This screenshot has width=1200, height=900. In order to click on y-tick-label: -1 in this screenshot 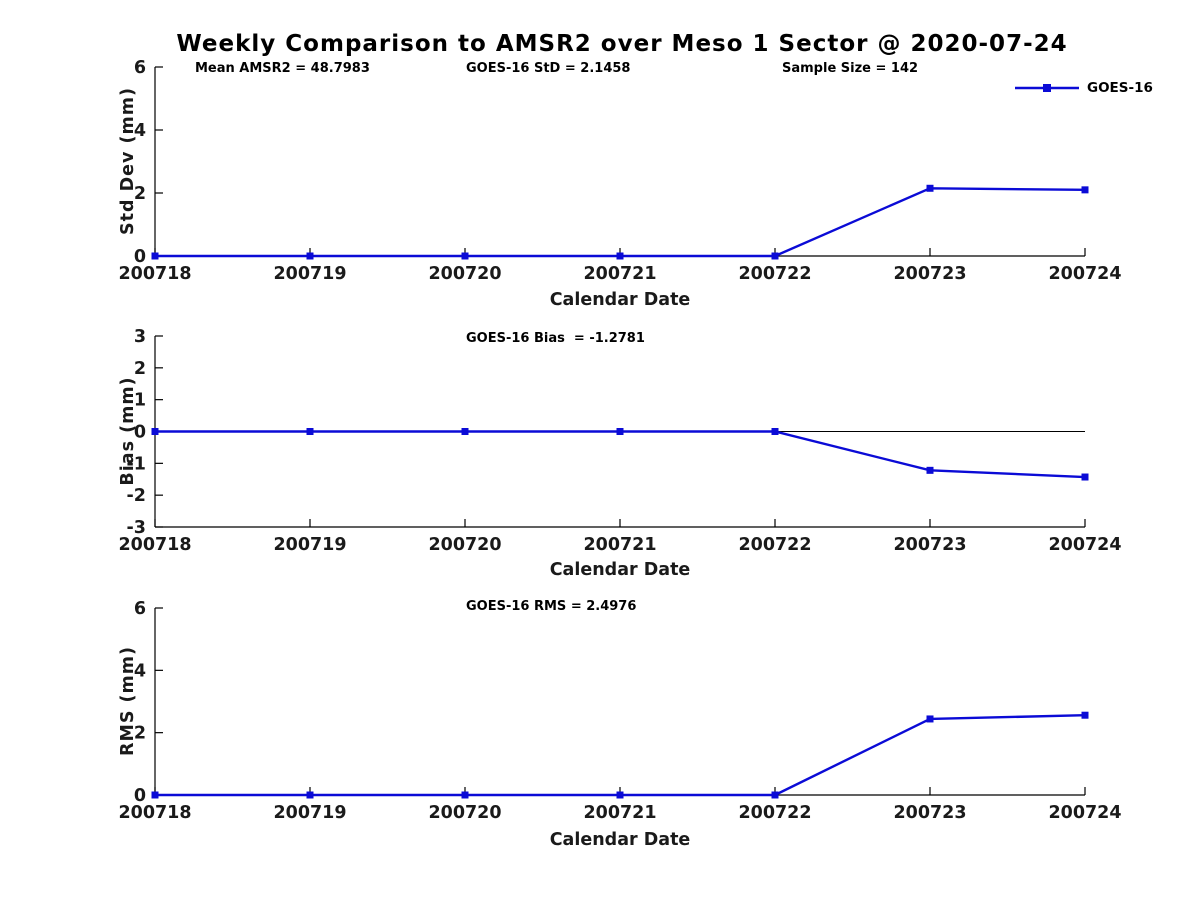, I will do `click(136, 464)`.